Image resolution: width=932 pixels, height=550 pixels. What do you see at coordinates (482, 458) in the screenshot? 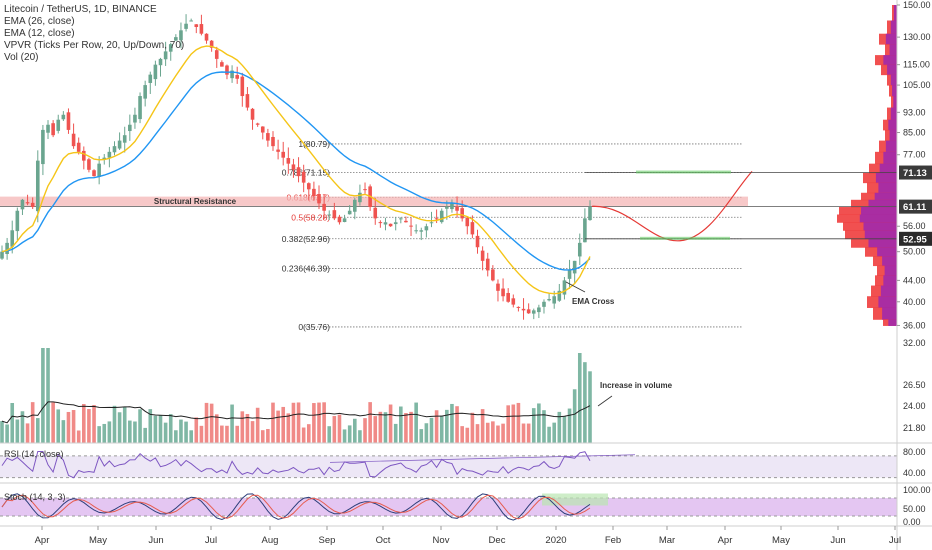
I see `rsi-trendline` at bounding box center [482, 458].